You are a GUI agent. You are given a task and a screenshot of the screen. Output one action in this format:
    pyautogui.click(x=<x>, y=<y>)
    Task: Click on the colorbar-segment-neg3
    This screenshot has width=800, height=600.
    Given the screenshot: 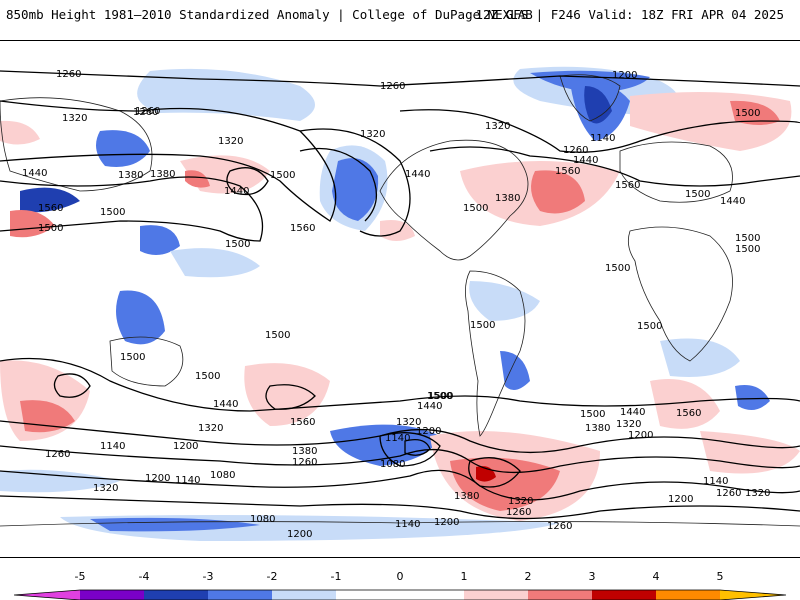 What is the action you would take?
    pyautogui.click(x=176, y=595)
    